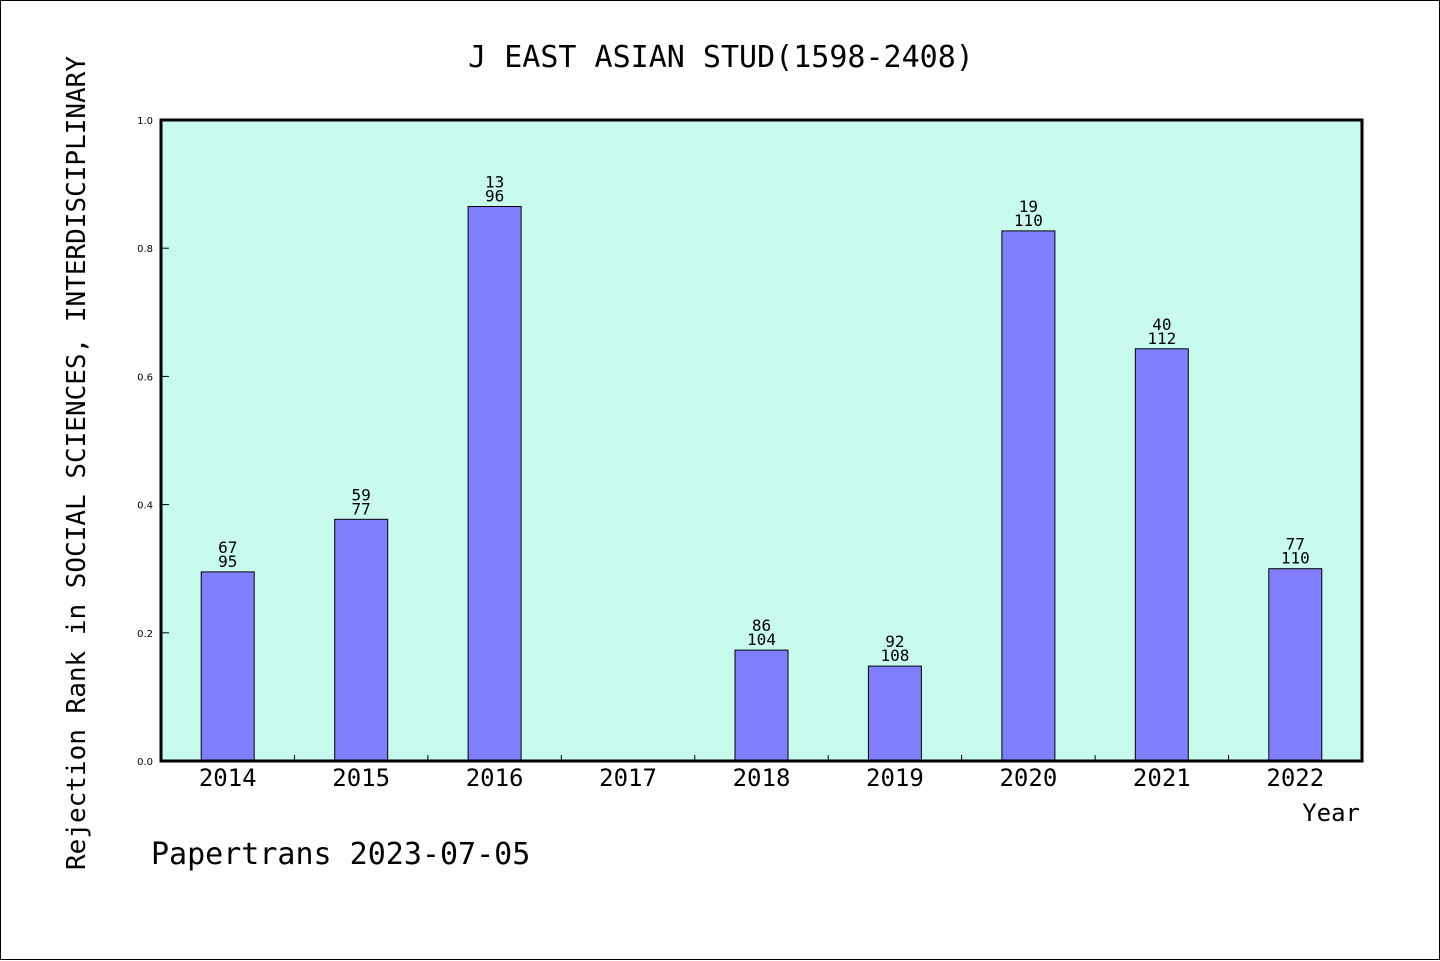  I want to click on chart-title: J EAST ASIAN STUD(1598-2408), so click(721, 57).